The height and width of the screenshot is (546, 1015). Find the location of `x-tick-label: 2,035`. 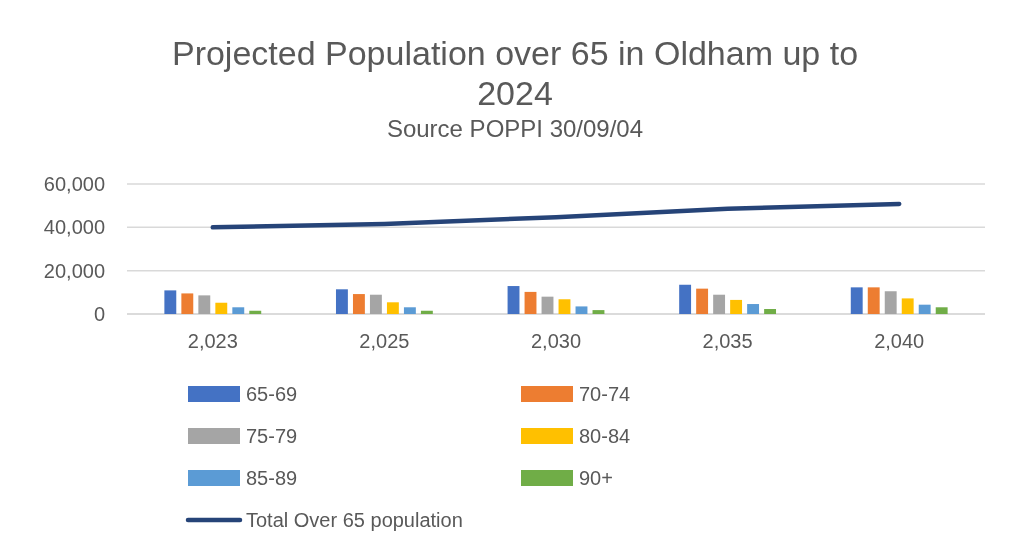

x-tick-label: 2,035 is located at coordinates (727, 341).